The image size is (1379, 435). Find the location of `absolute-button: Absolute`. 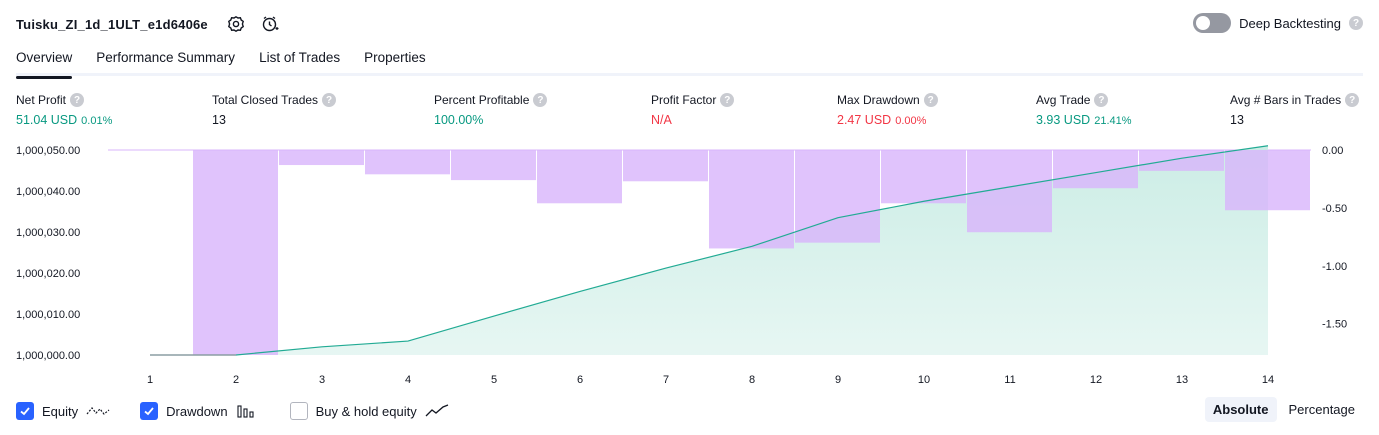

absolute-button: Absolute is located at coordinates (1240, 409).